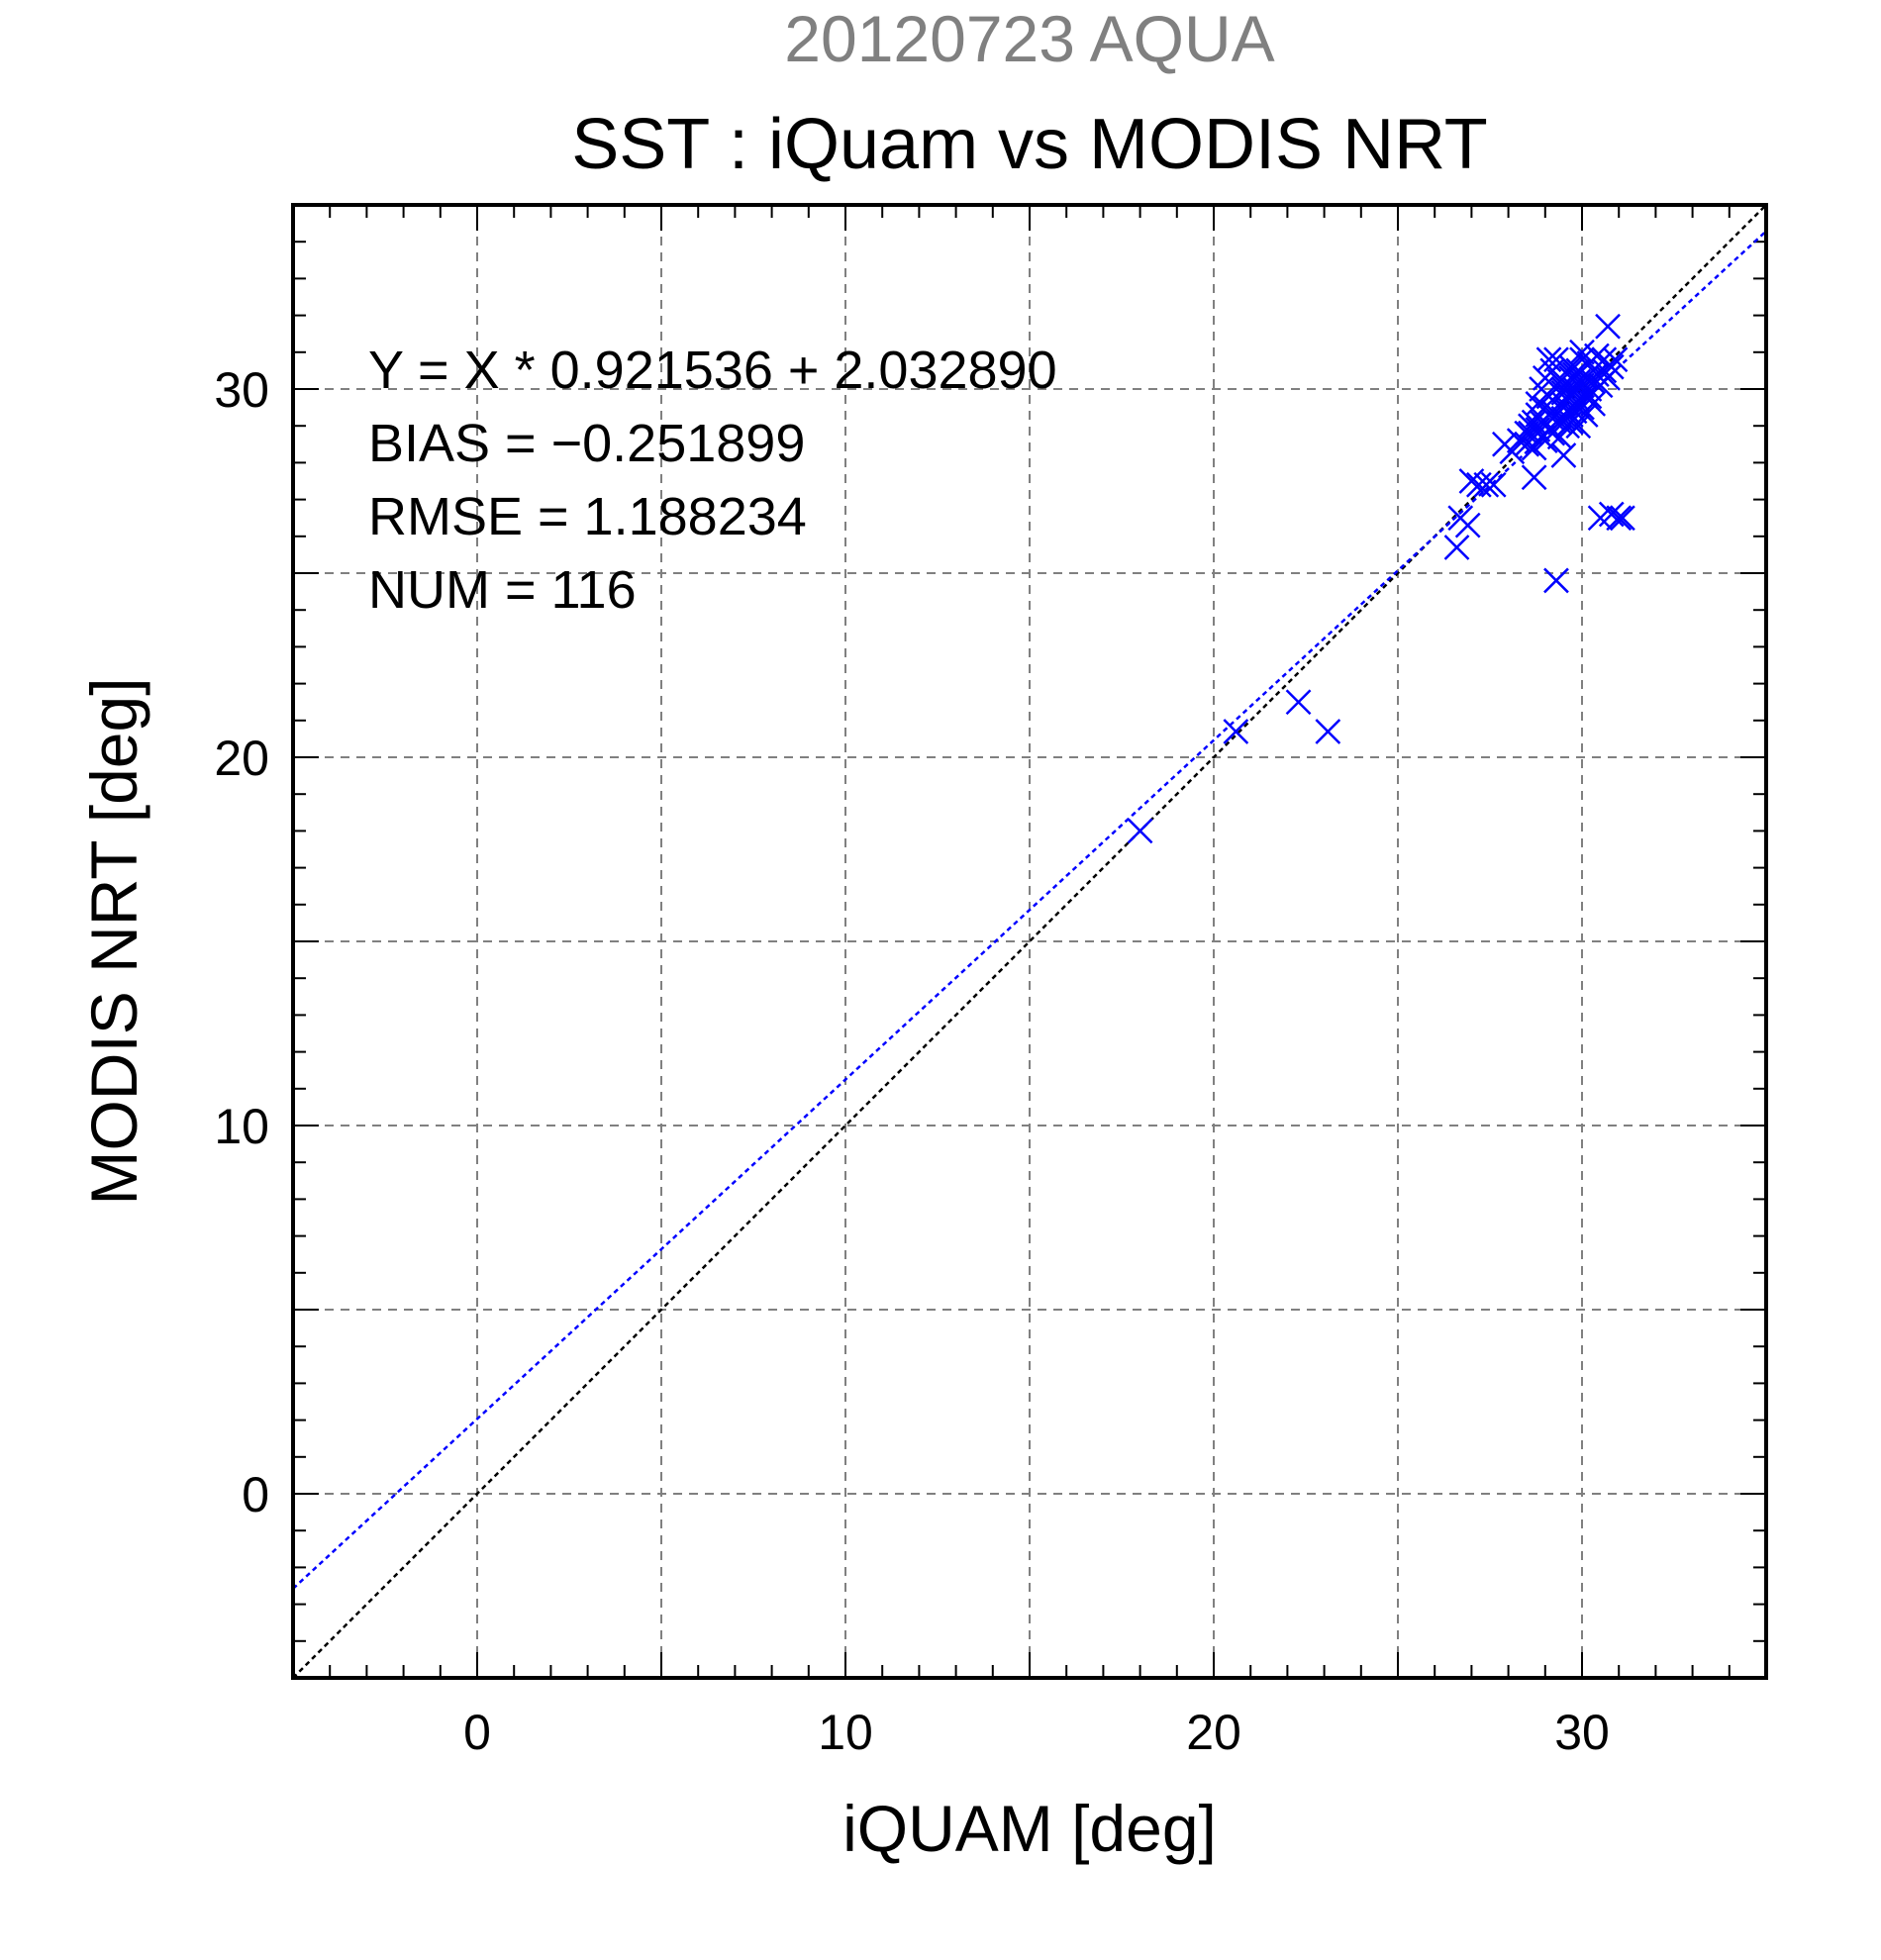  What do you see at coordinates (477, 1732) in the screenshot?
I see `x-tick-label: 0` at bounding box center [477, 1732].